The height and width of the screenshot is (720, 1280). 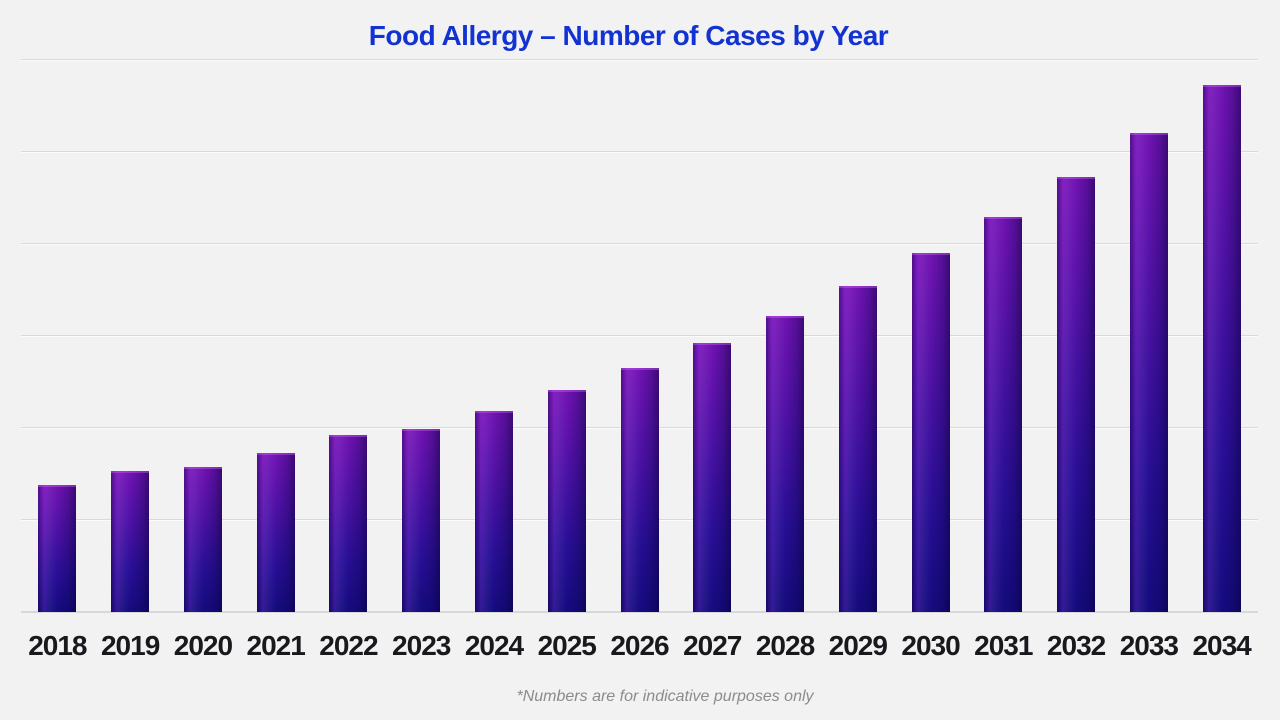 What do you see at coordinates (203, 645) in the screenshot?
I see `x-axis-label-2020: 2020` at bounding box center [203, 645].